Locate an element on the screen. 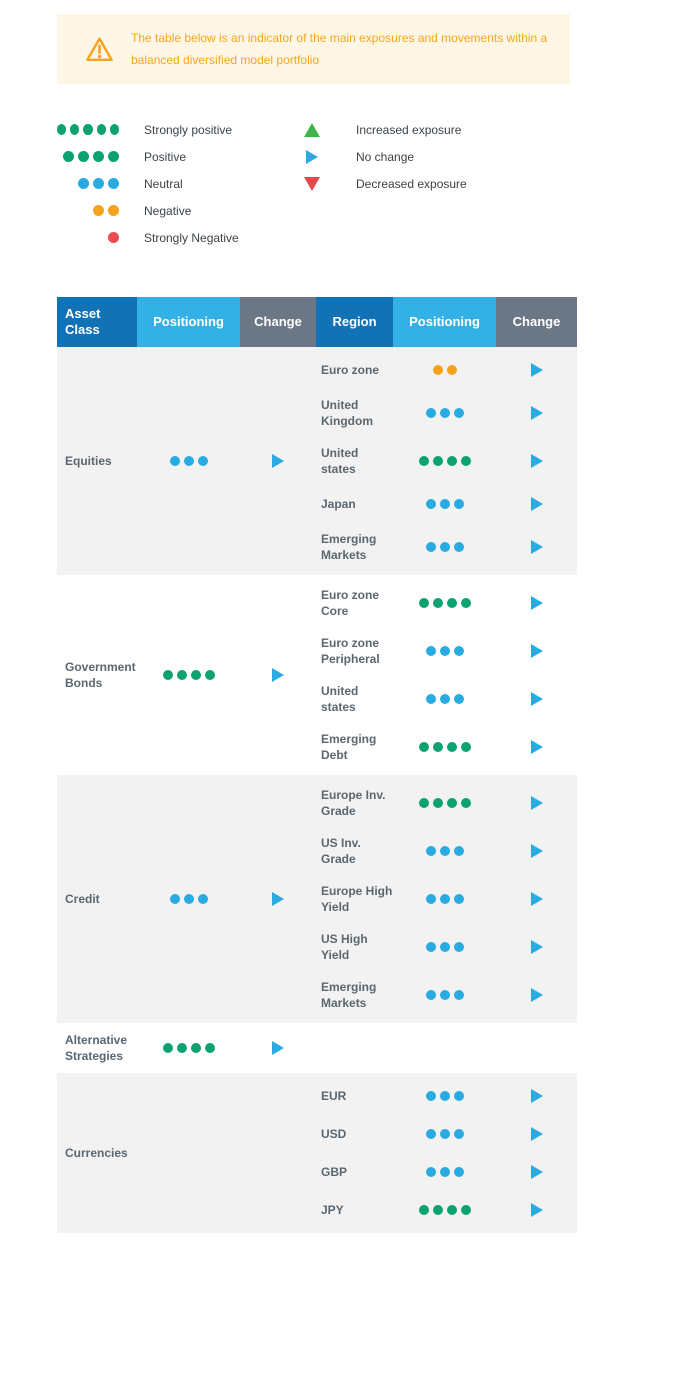 This screenshot has height=1400, width=700. asset-class-label: Equities is located at coordinates (88, 461).